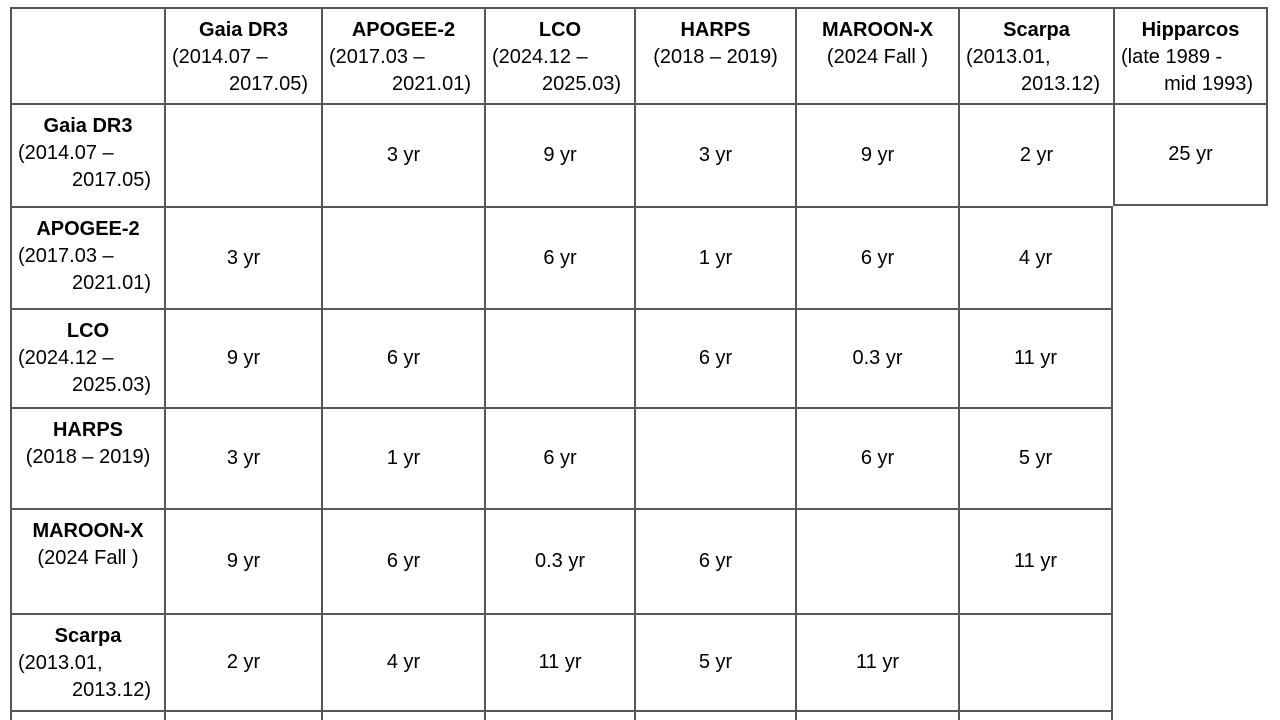 The height and width of the screenshot is (720, 1280). I want to click on value-cell-lco-x-gaia-dr3: 9 yr, so click(242, 357).